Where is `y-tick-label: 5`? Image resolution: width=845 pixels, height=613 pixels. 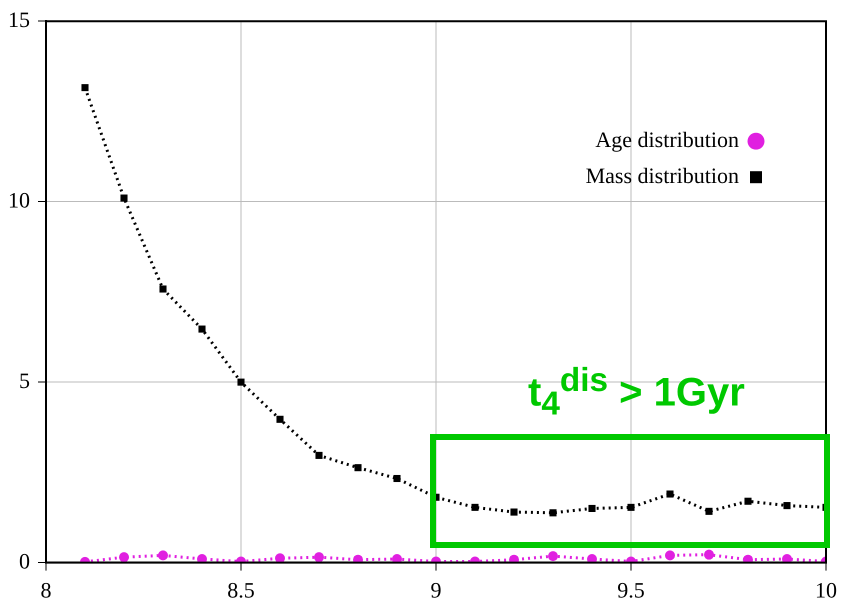
y-tick-label: 5 is located at coordinates (24, 380).